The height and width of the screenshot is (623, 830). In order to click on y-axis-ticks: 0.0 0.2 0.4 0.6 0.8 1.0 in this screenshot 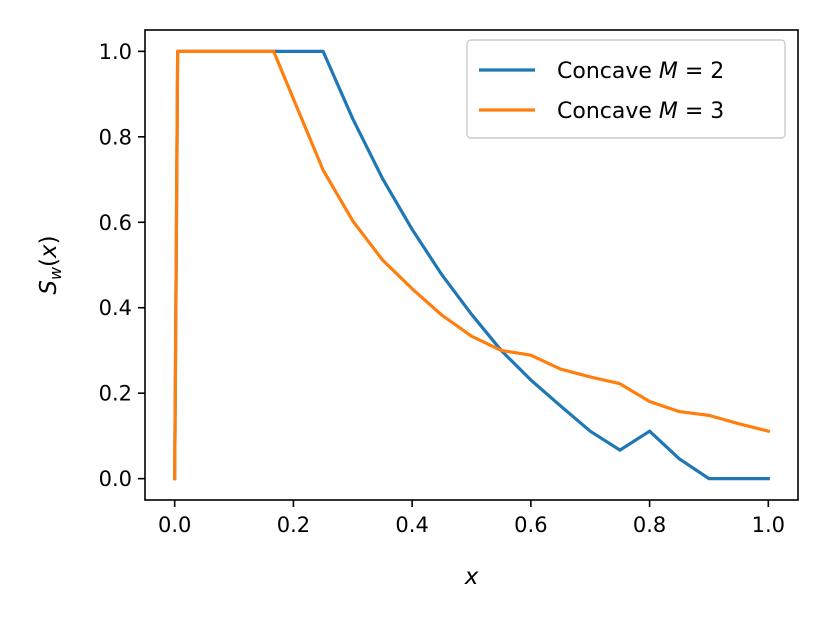, I will do `click(122, 265)`.